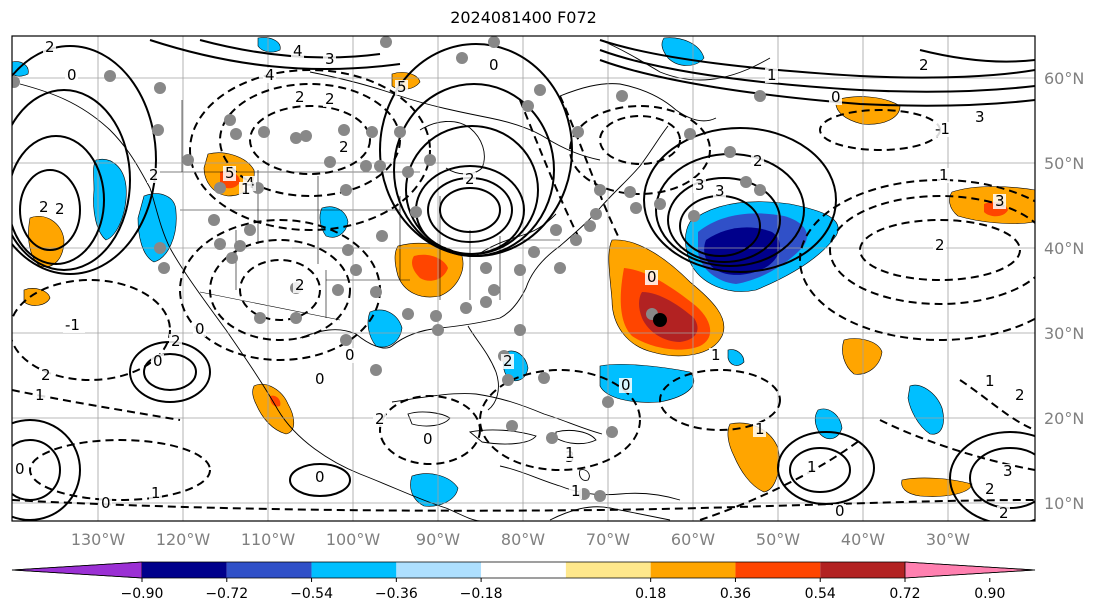  Describe the element at coordinates (183, 539) in the screenshot. I see `lon-label: 120°W` at that location.